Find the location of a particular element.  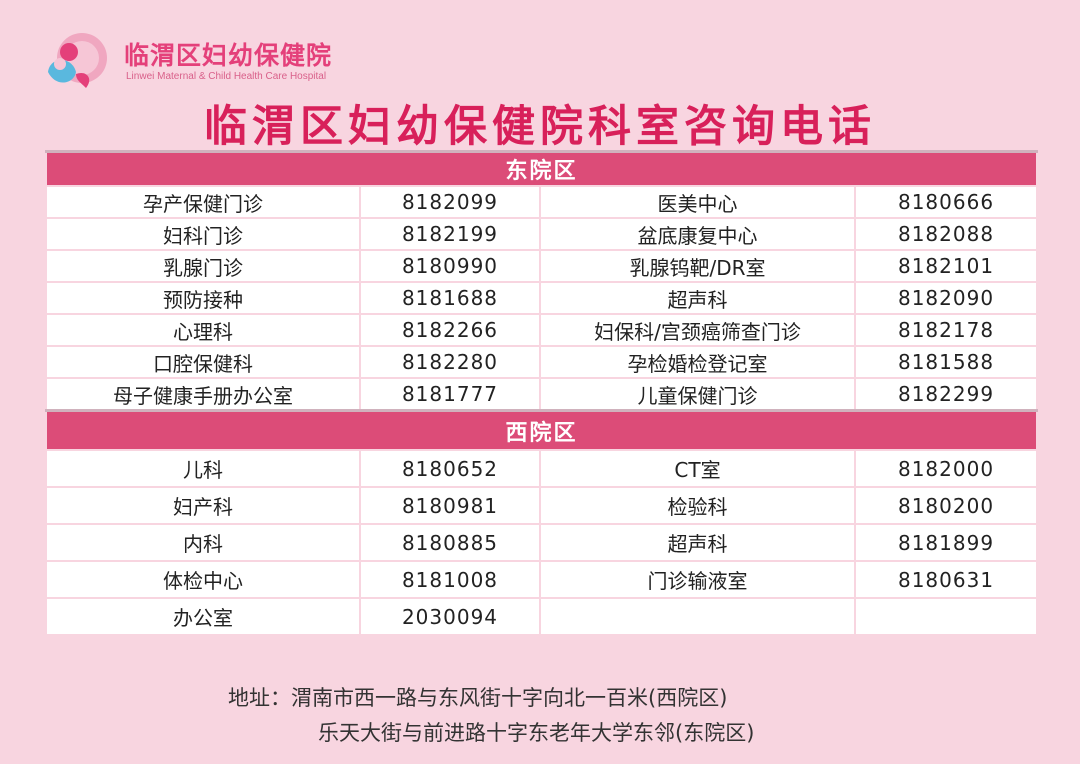

phone-number: 8180631 is located at coordinates (946, 579).